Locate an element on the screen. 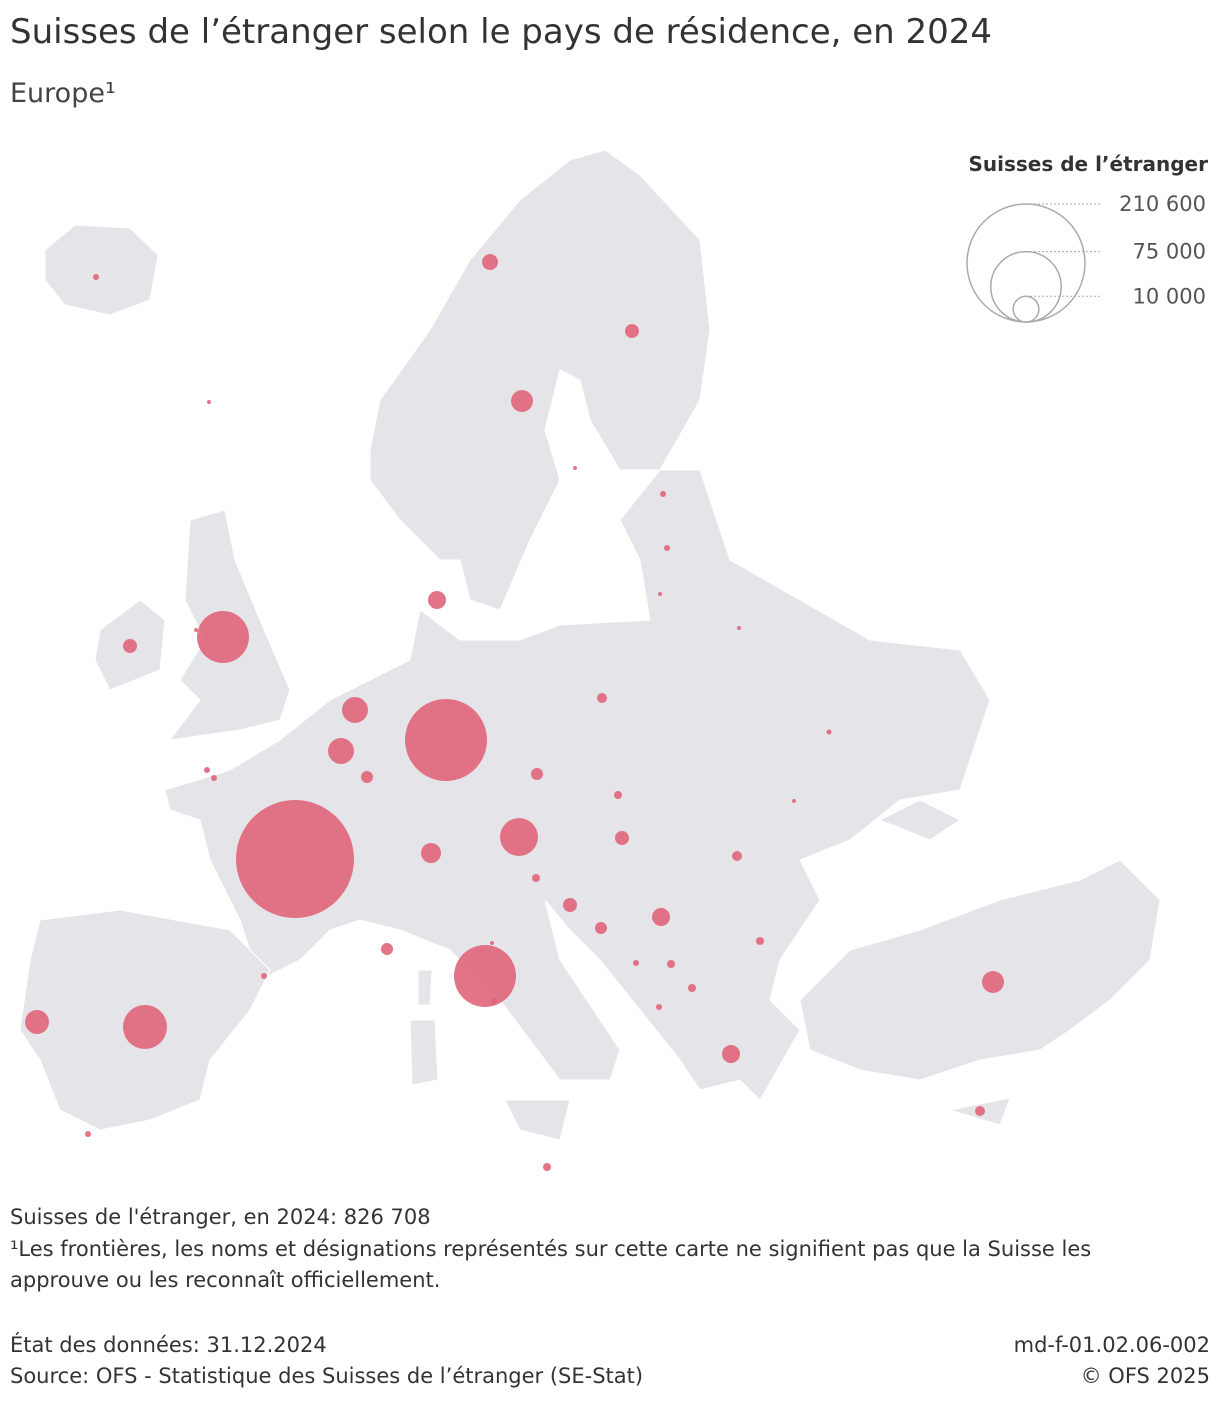  legend-label: 10 000 is located at coordinates (1169, 296).